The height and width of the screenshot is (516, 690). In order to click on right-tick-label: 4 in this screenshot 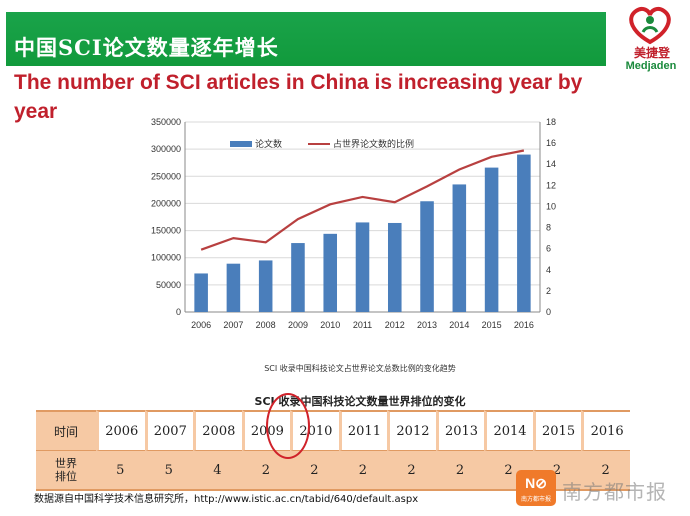, I will do `click(548, 270)`.